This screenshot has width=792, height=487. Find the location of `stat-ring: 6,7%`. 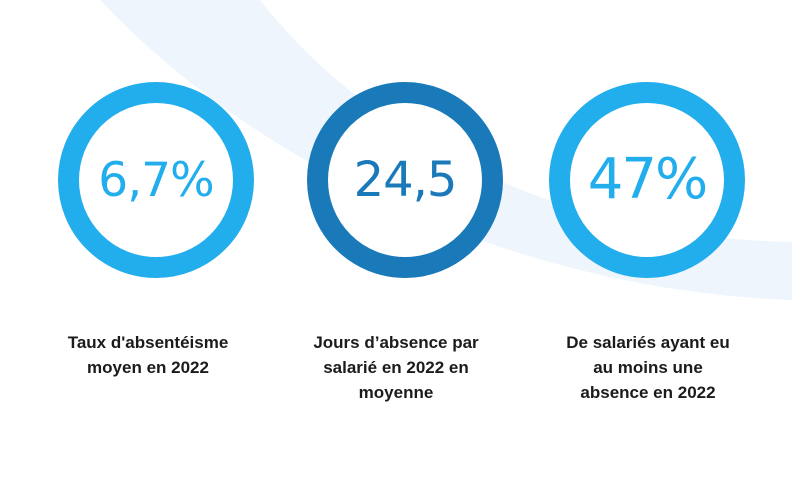

stat-ring: 6,7% is located at coordinates (156, 180).